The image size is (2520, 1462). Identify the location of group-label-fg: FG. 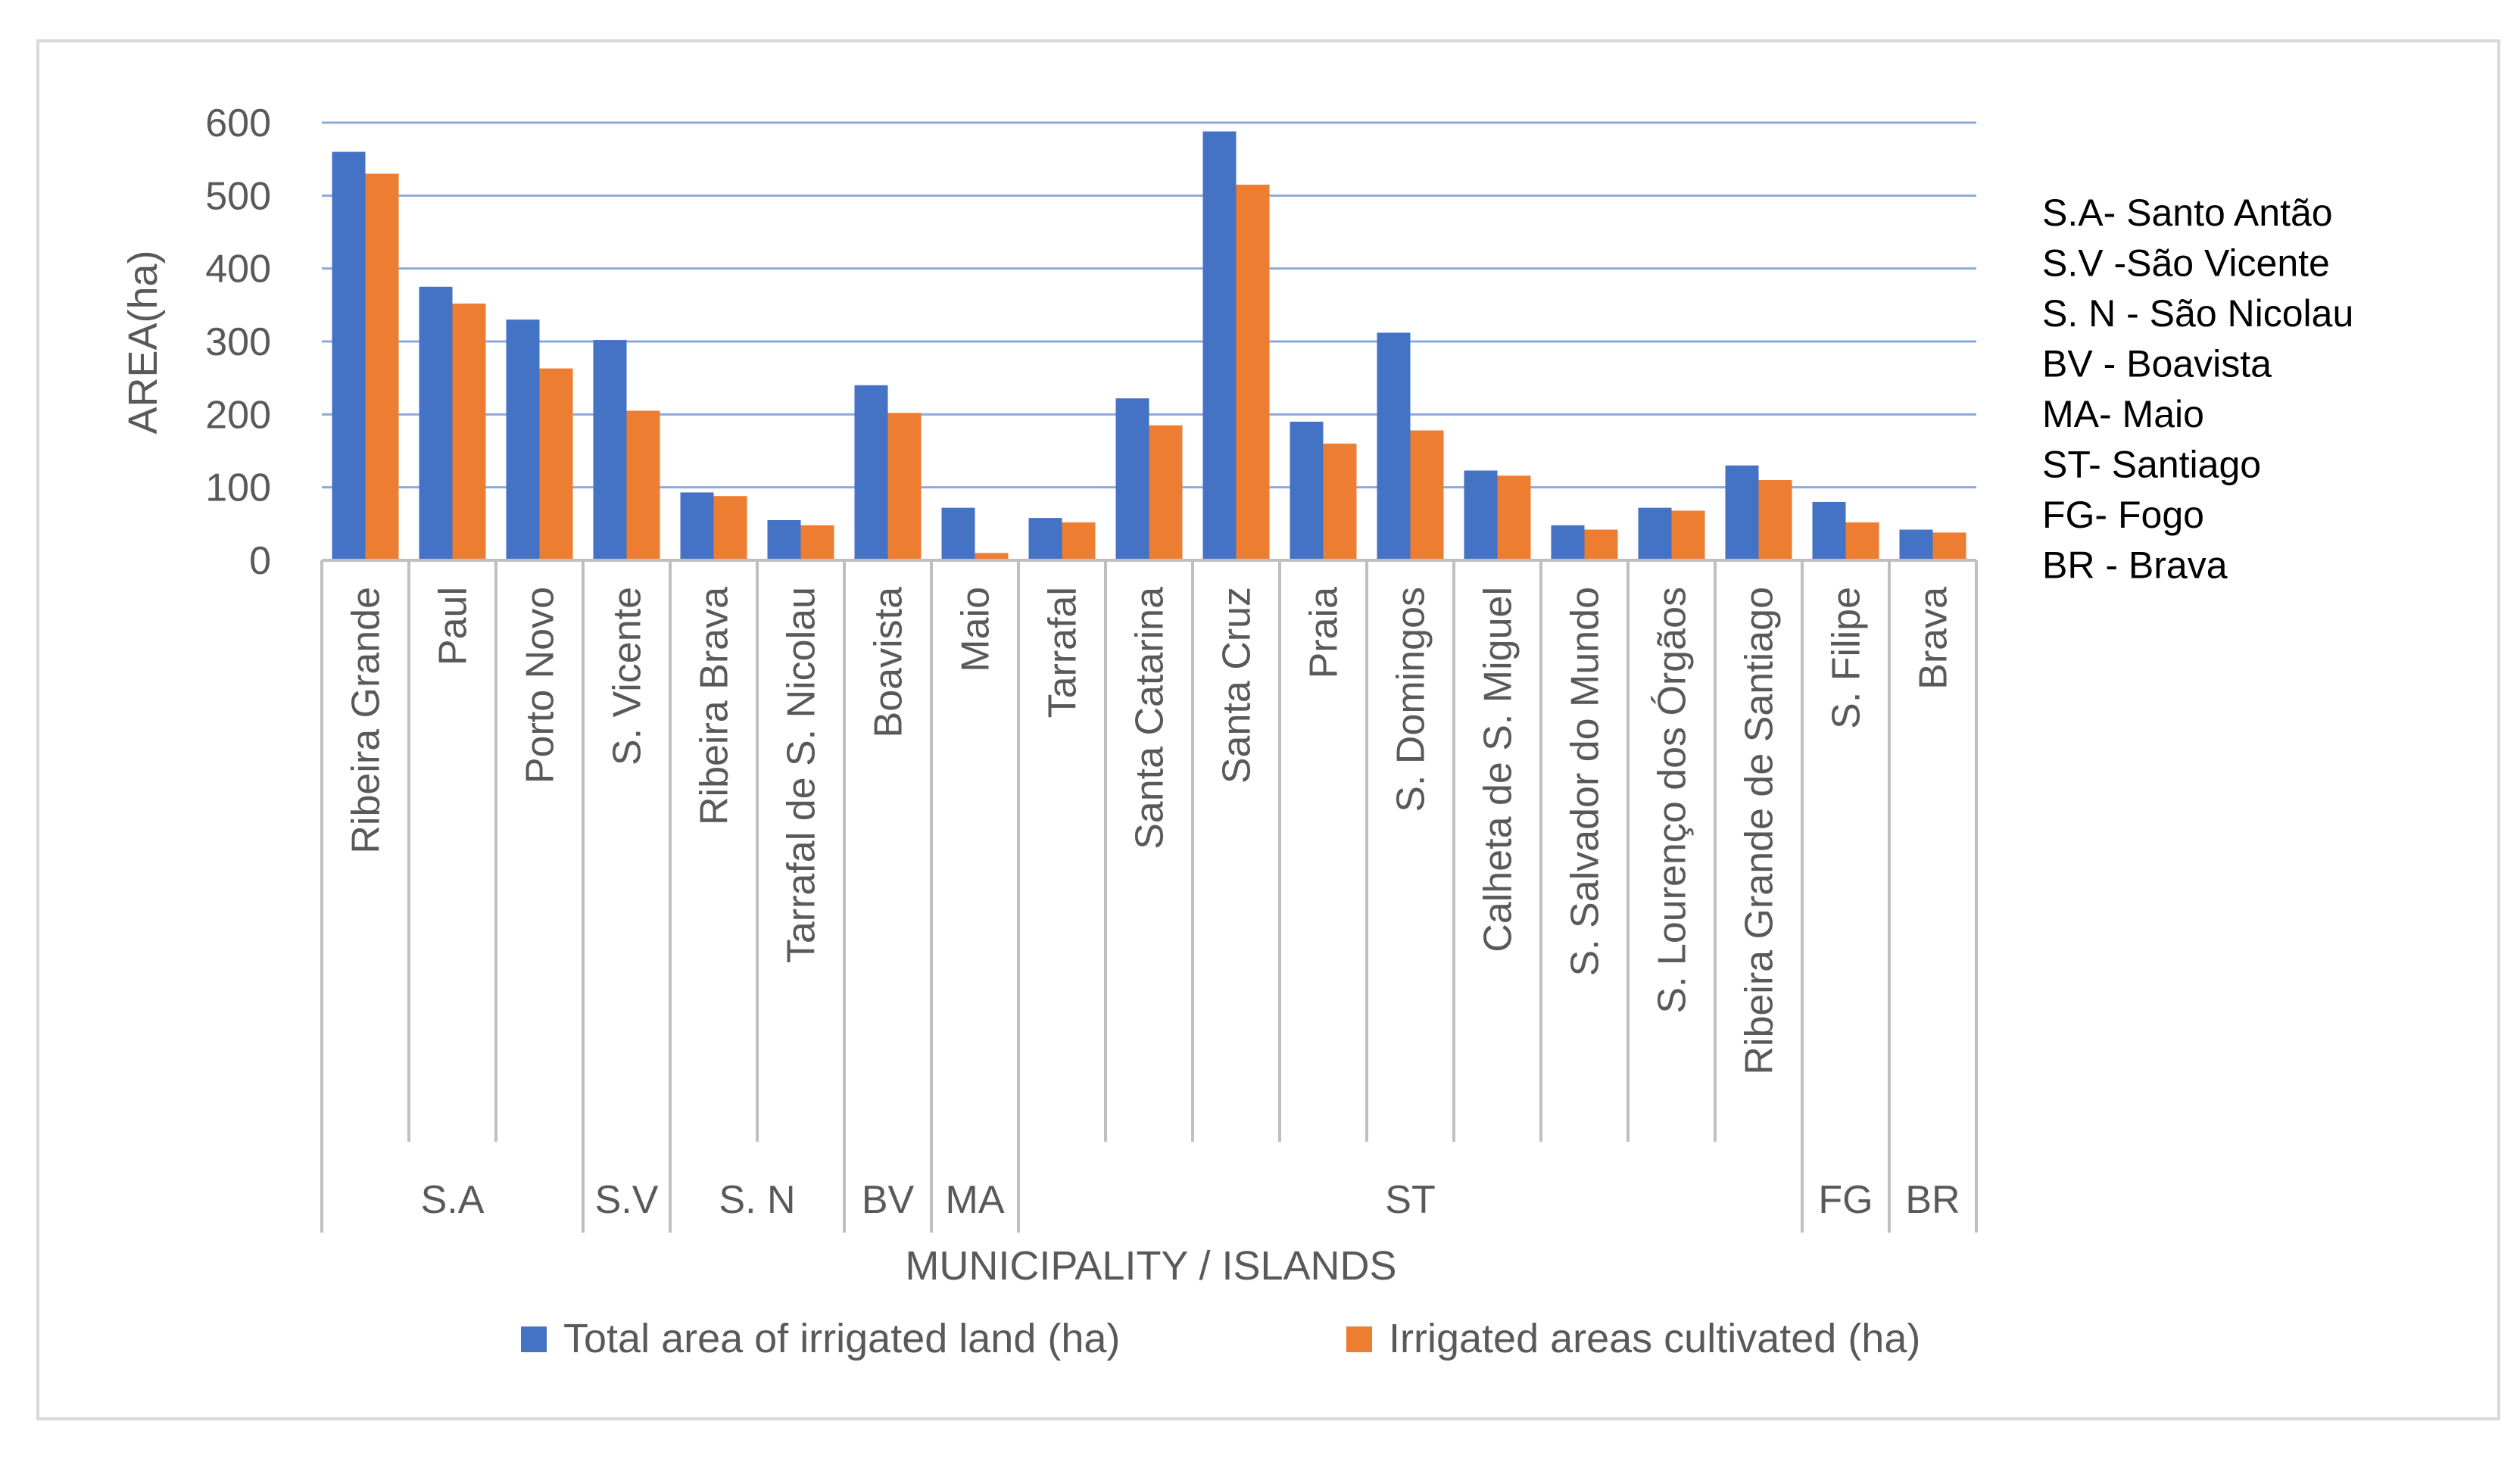
(1845, 1200).